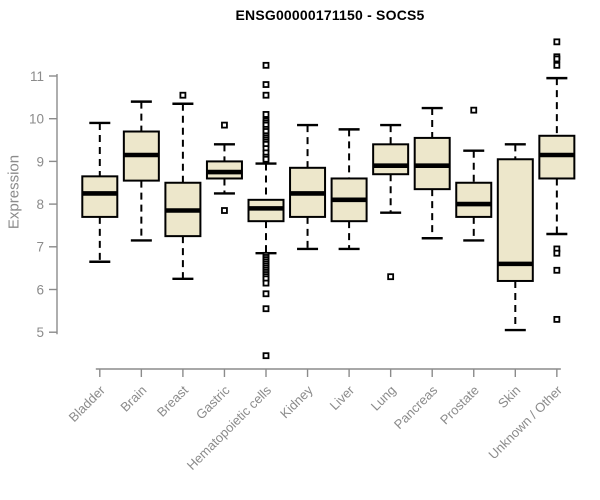 Image resolution: width=600 pixels, height=500 pixels. Describe the element at coordinates (330, 15) in the screenshot. I see `chart-title: ENSG00000171150 - SOCS5` at that location.